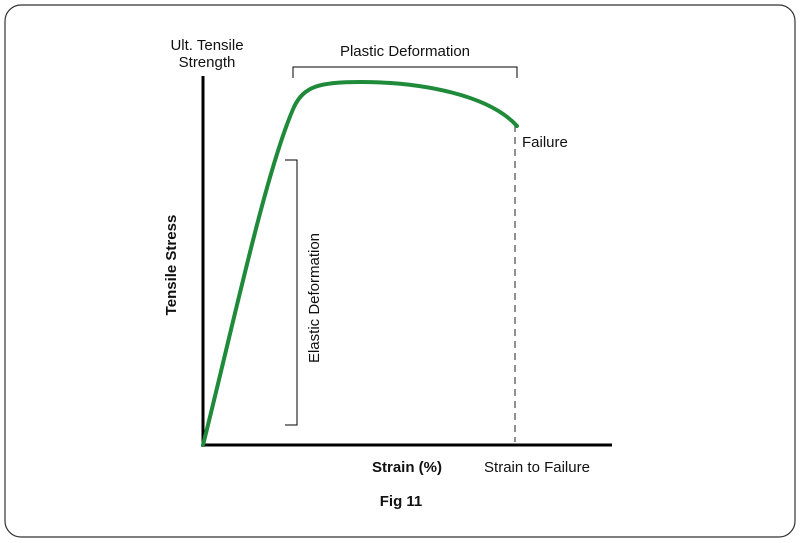 The width and height of the screenshot is (801, 543). Describe the element at coordinates (314, 298) in the screenshot. I see `elastic-label: Elastic Deformation` at that location.